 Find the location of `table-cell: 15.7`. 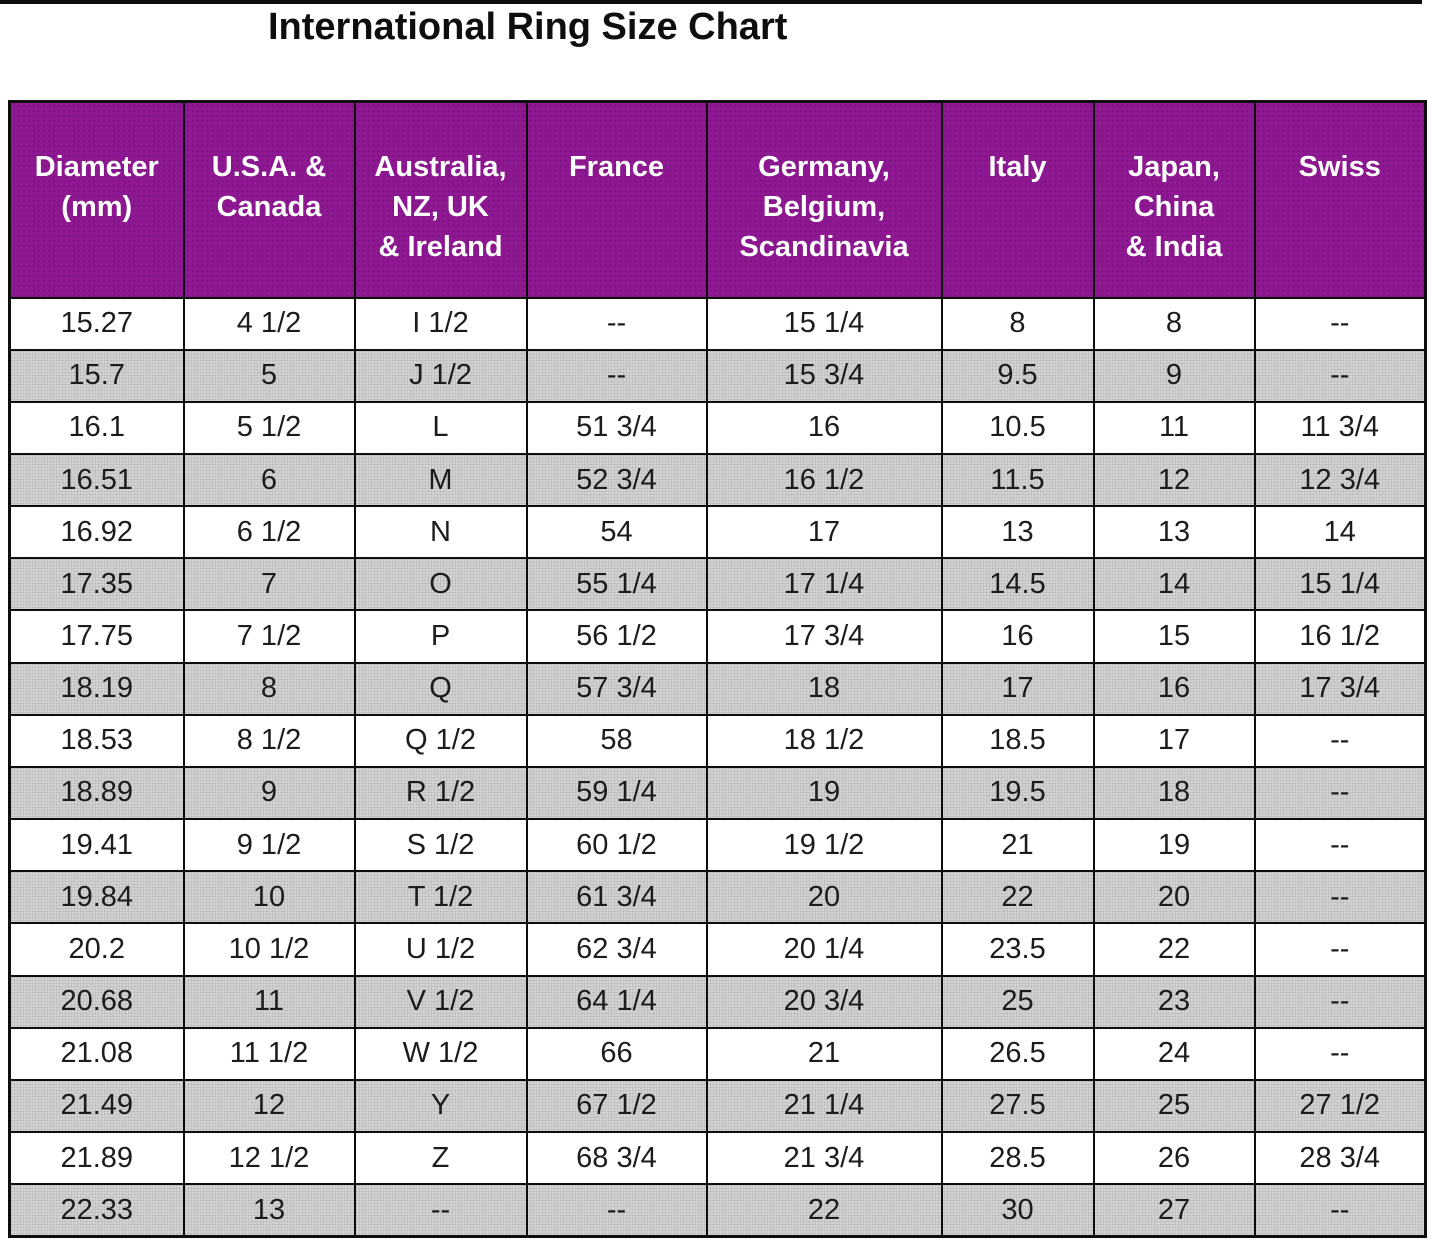

table-cell: 15.7 is located at coordinates (96, 375).